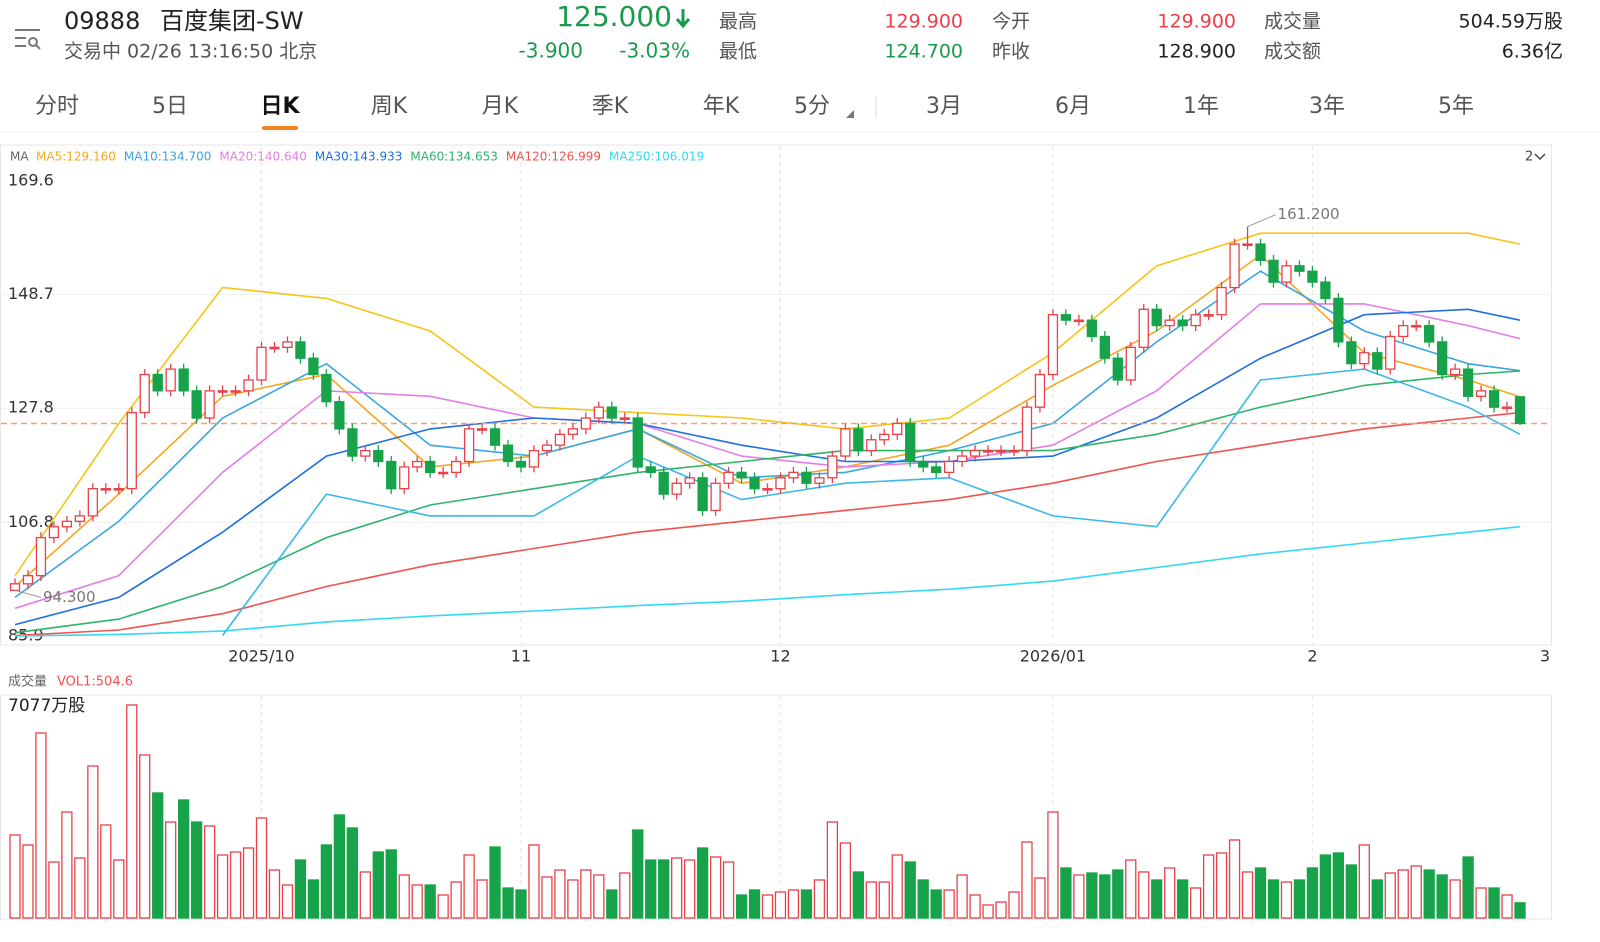 The width and height of the screenshot is (1600, 942). What do you see at coordinates (812, 106) in the screenshot?
I see `tab: 5分` at bounding box center [812, 106].